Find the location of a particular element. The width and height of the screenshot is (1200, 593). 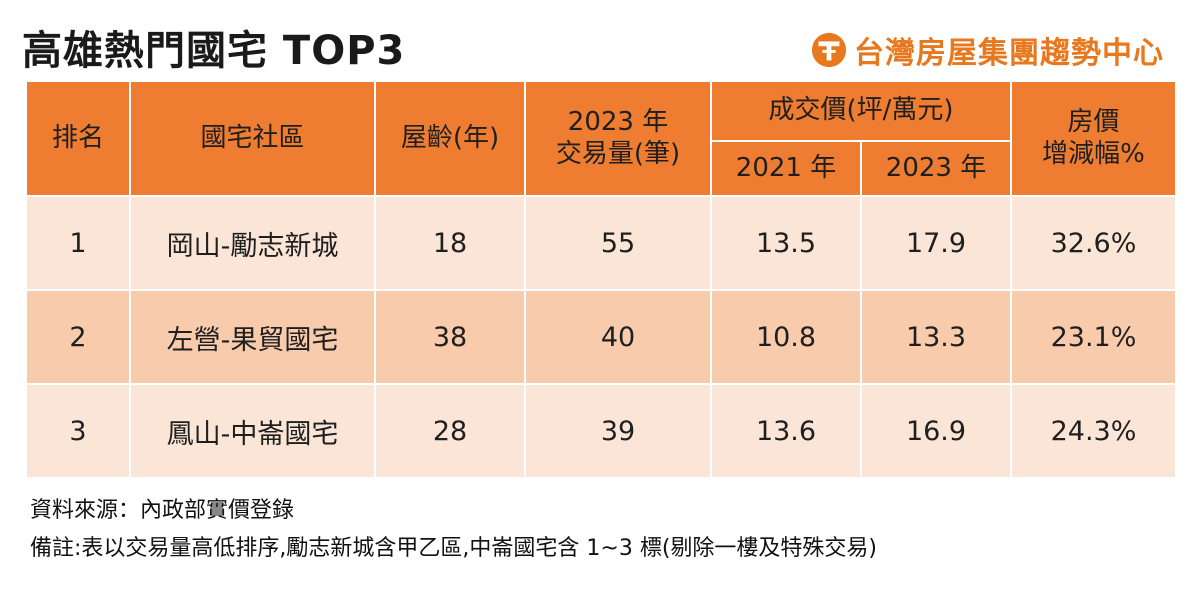

cell-change: 32.6% is located at coordinates (1093, 243).